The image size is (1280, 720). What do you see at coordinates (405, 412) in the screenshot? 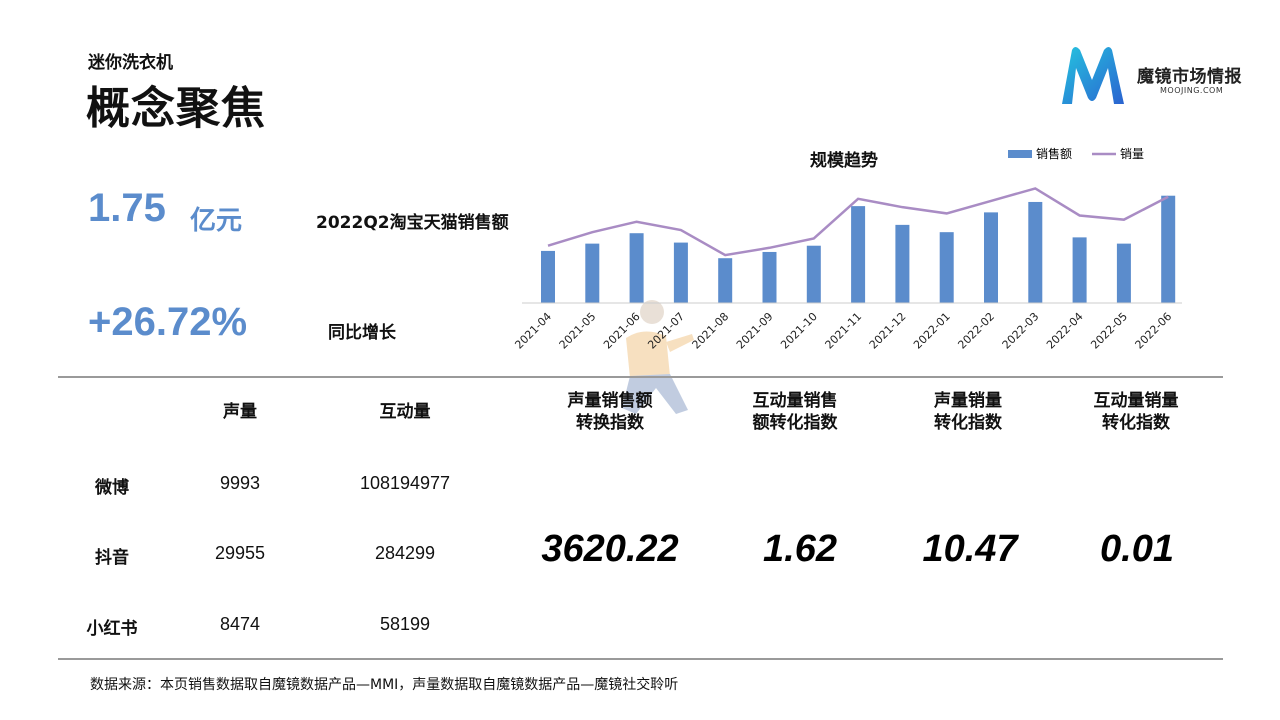
I see `column-header-interaction: 互动量` at bounding box center [405, 412].